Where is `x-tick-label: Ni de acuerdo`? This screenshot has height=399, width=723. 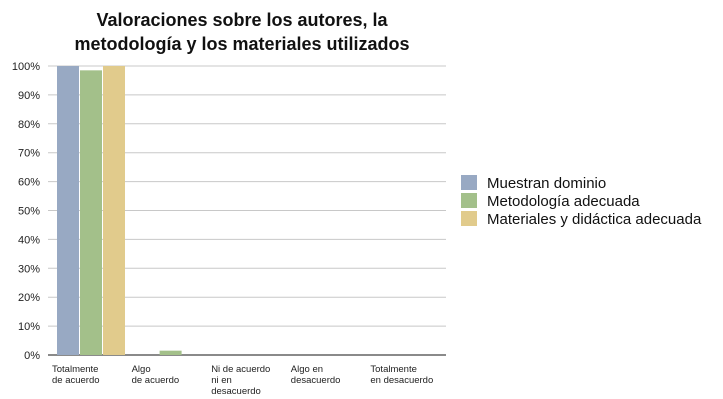
x-tick-label: Ni de acuerdo is located at coordinates (240, 369).